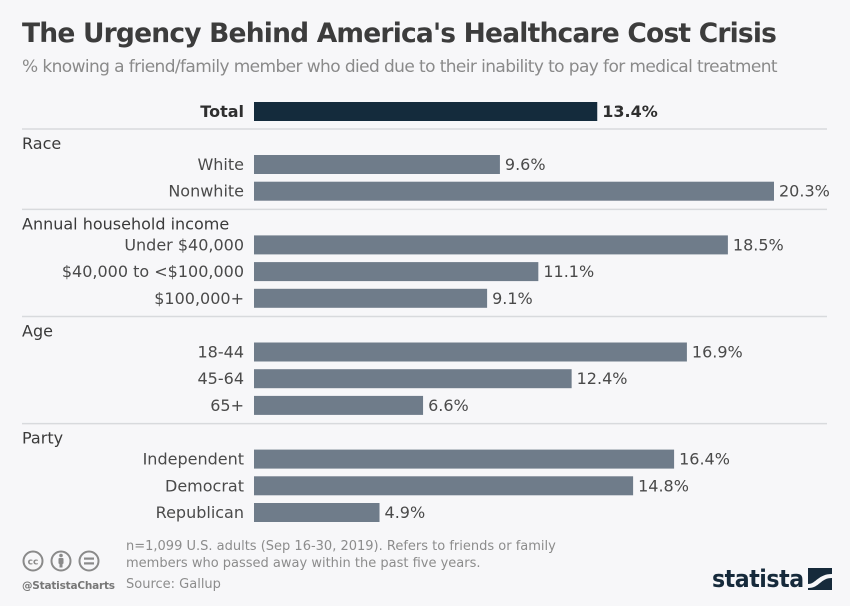 The height and width of the screenshot is (606, 850). What do you see at coordinates (602, 378) in the screenshot?
I see `value-label-45-64: 12.4%` at bounding box center [602, 378].